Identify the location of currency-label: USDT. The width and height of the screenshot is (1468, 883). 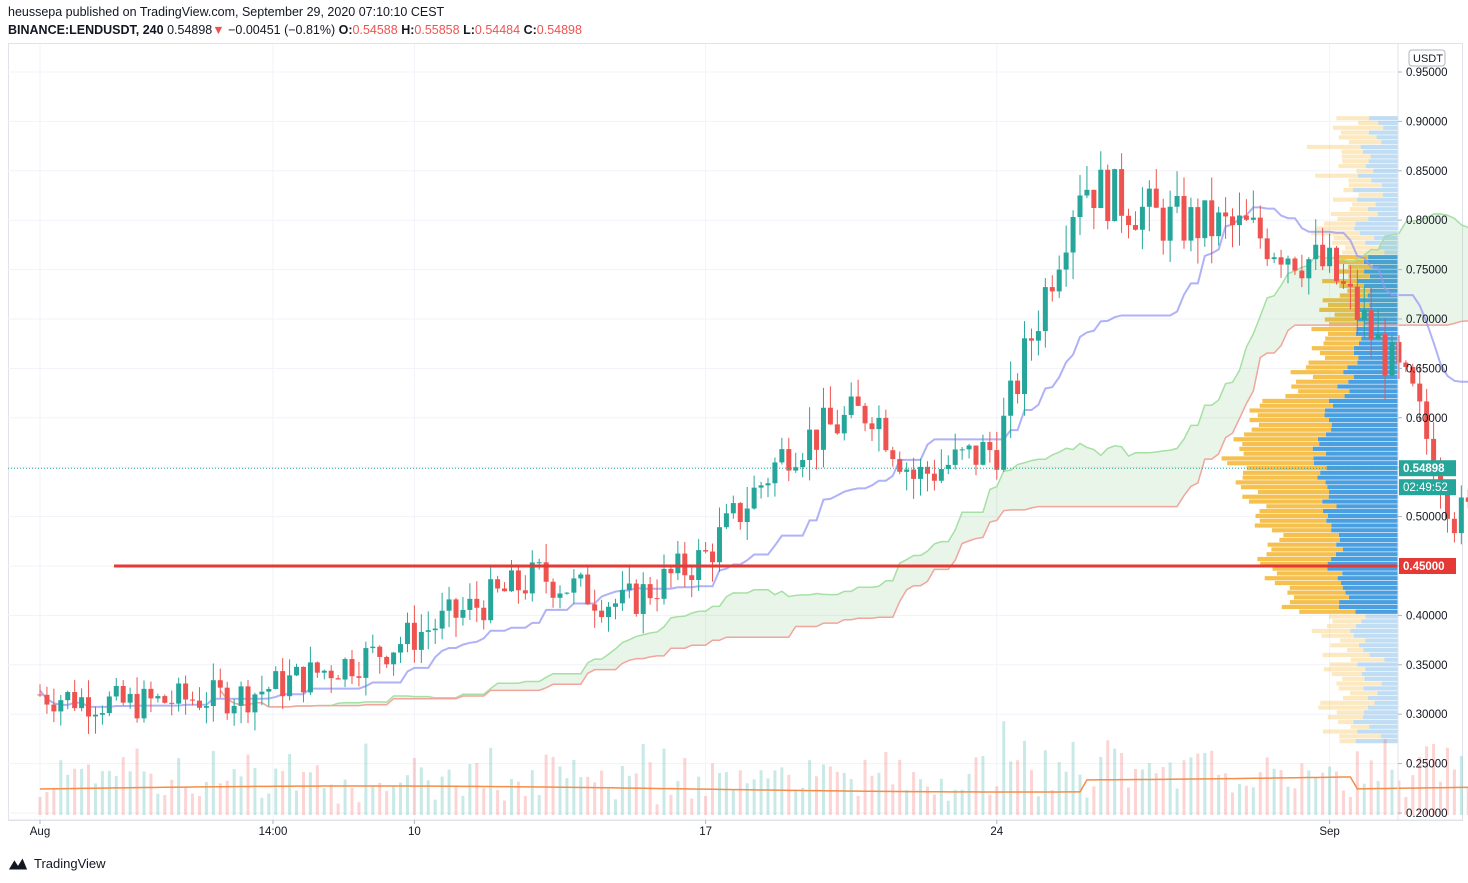
(1428, 59).